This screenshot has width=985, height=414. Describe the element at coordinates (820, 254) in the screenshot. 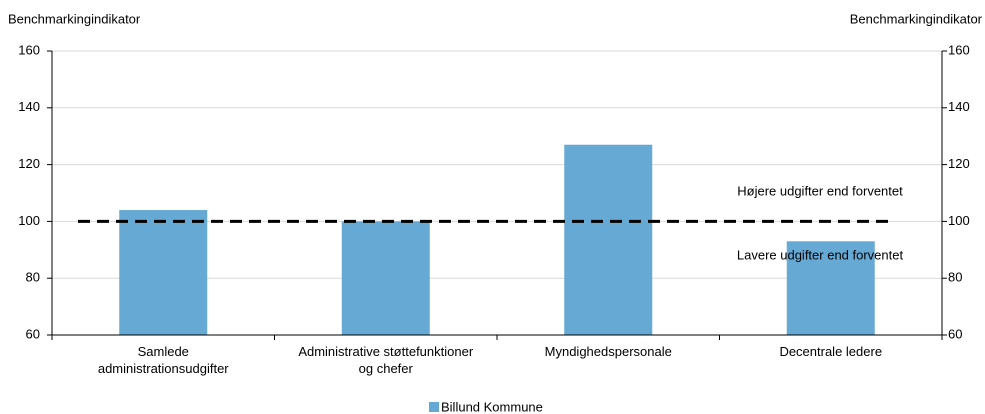

I see `annotation: Lavere udgifter end forventet` at that location.